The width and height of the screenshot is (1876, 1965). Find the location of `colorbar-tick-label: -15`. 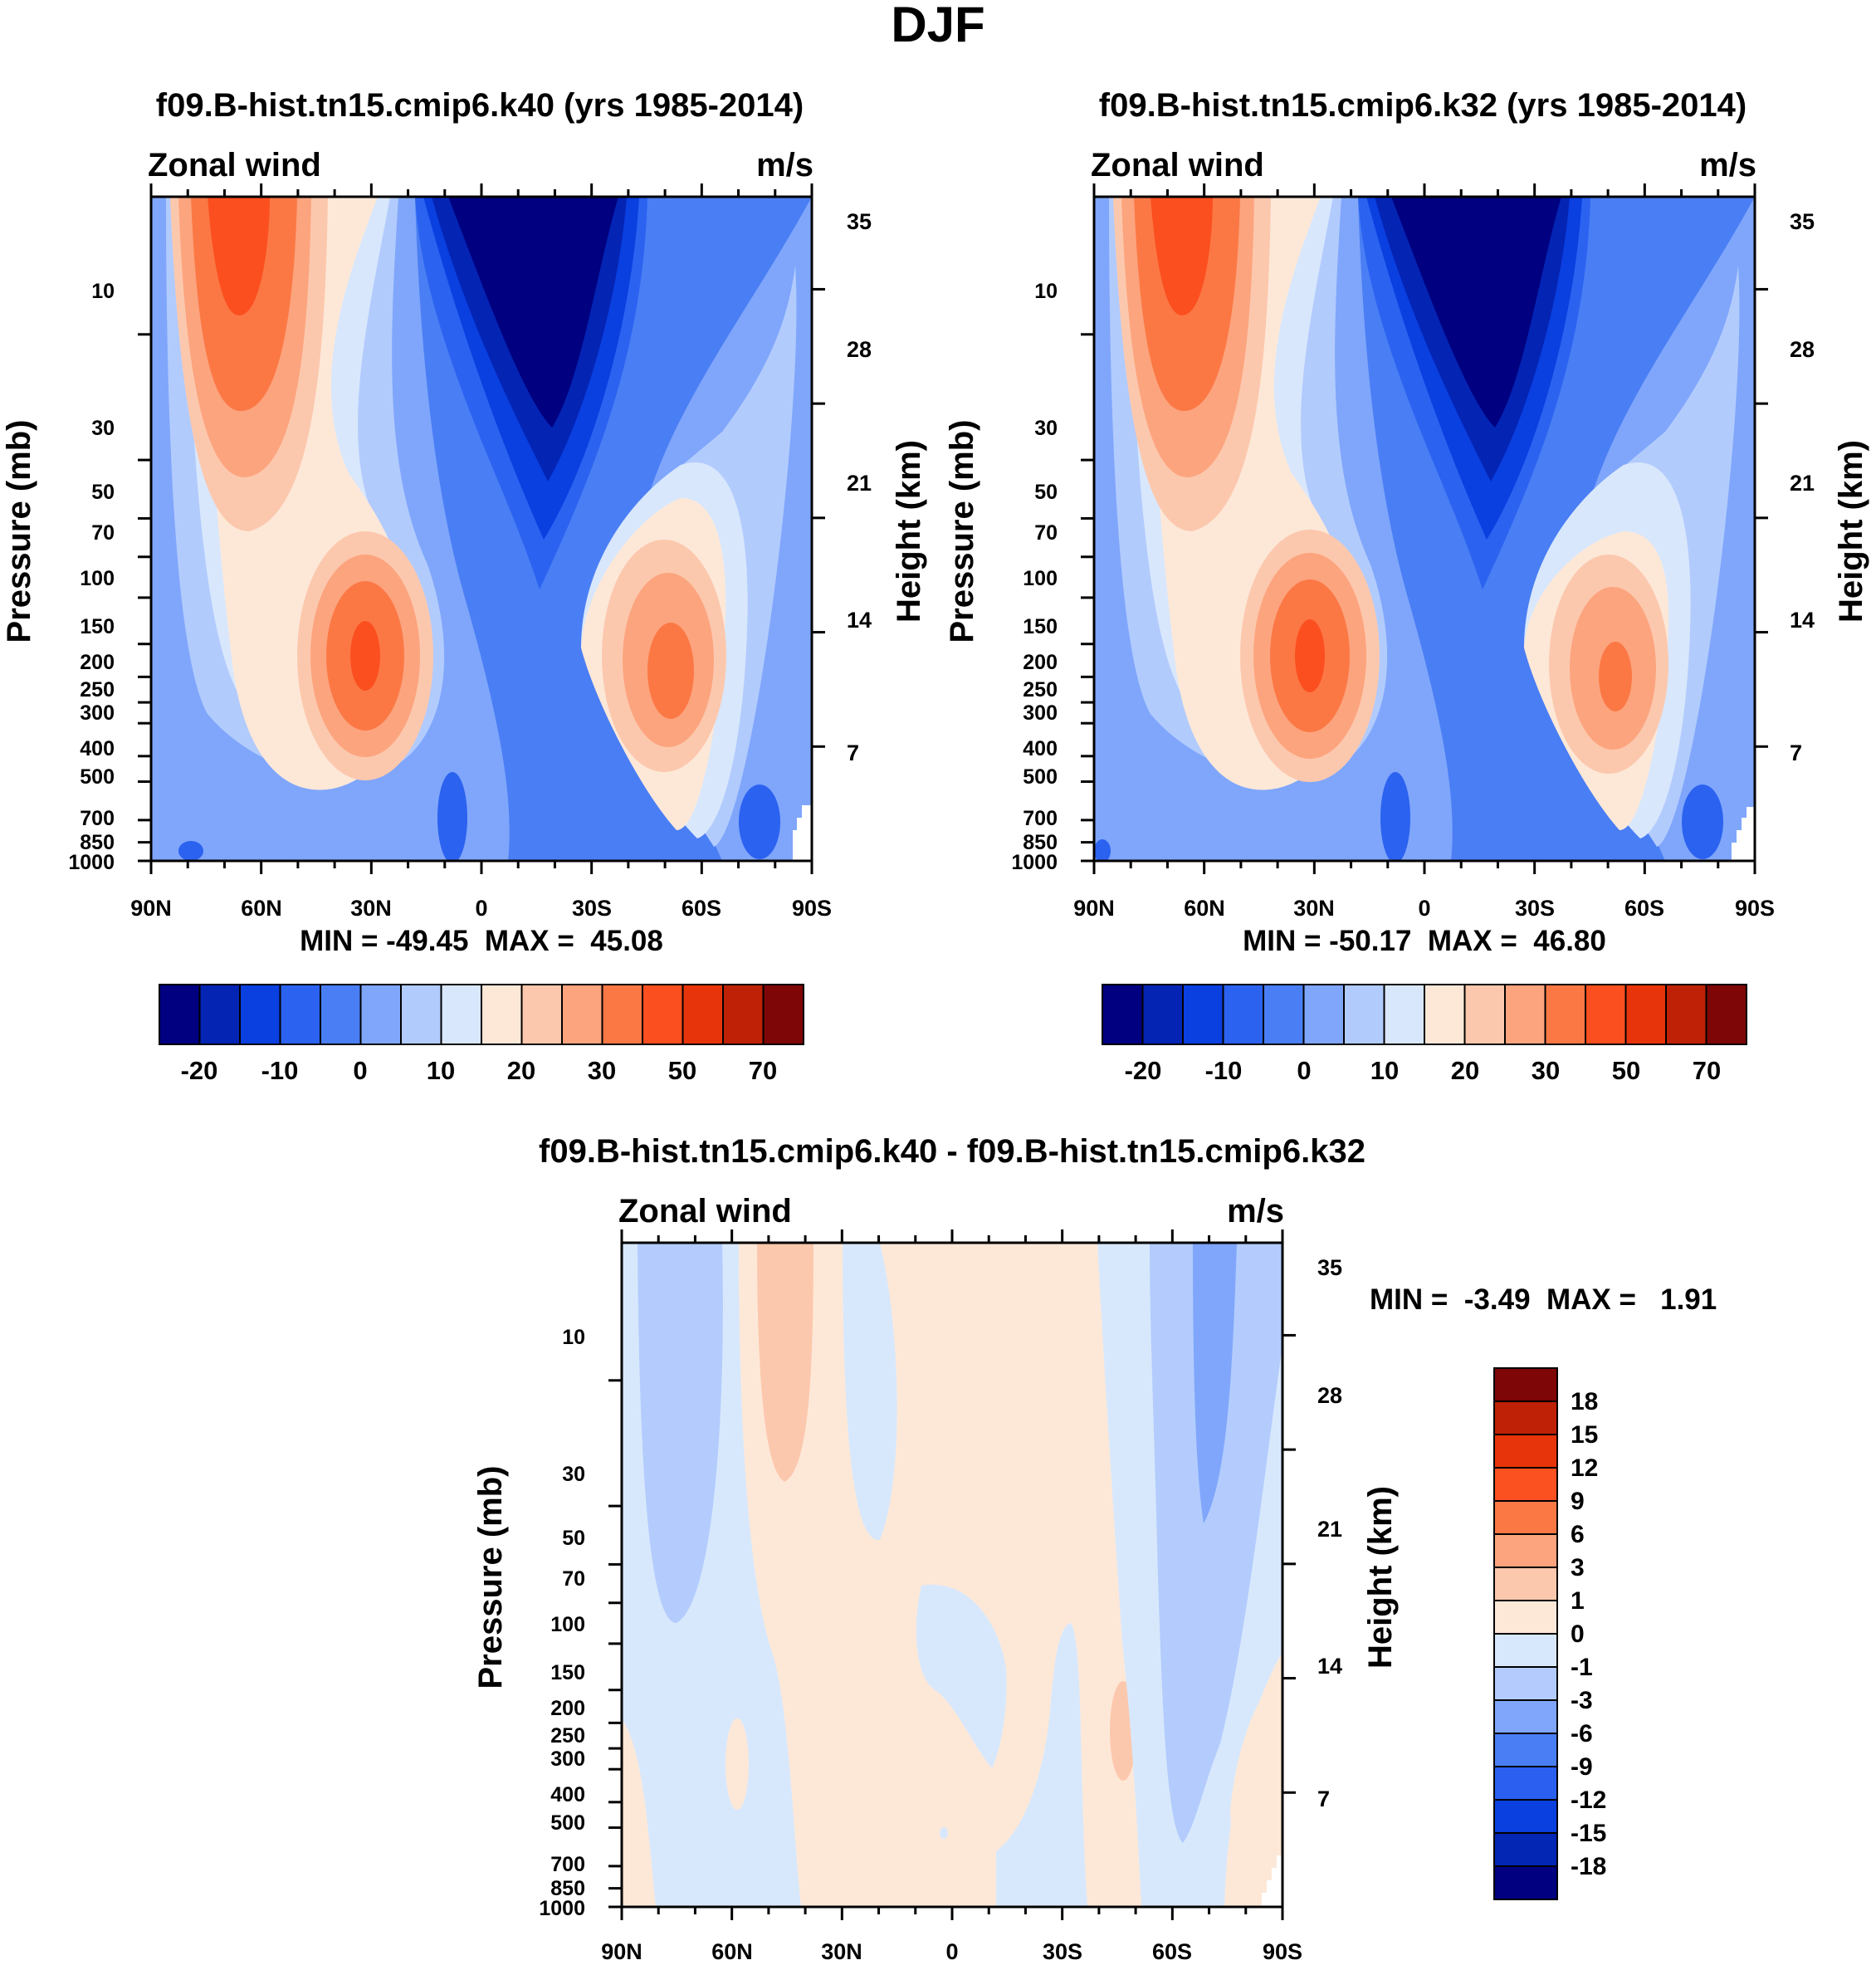

colorbar-tick-label: -15 is located at coordinates (1588, 1833).